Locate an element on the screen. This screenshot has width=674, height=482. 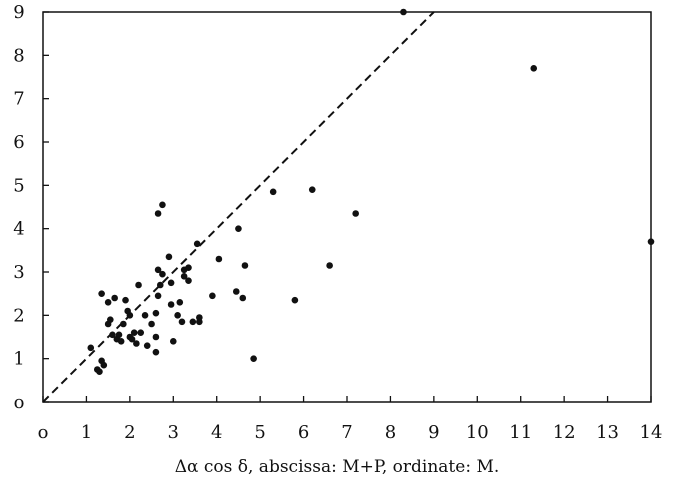
x-tick-label: 11 is located at coordinates (520, 432).